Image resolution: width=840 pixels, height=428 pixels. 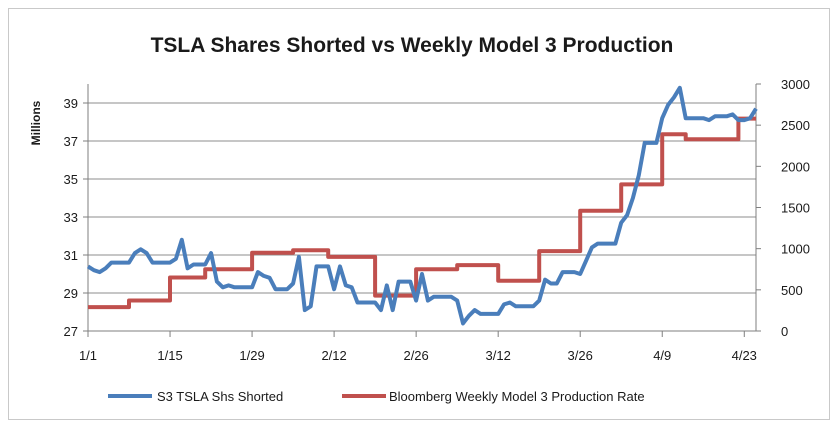 What do you see at coordinates (71, 255) in the screenshot?
I see `left-tick-label: 31` at bounding box center [71, 255].